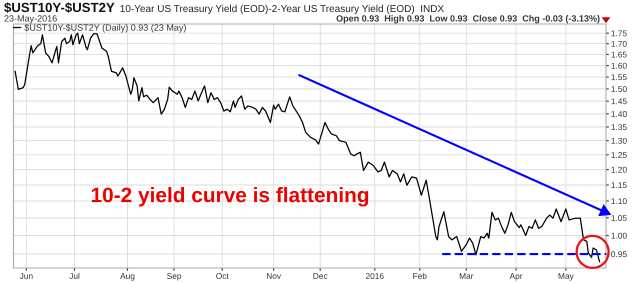 This screenshot has height=283, width=640. I want to click on x-tick-label: Nov, so click(274, 276).